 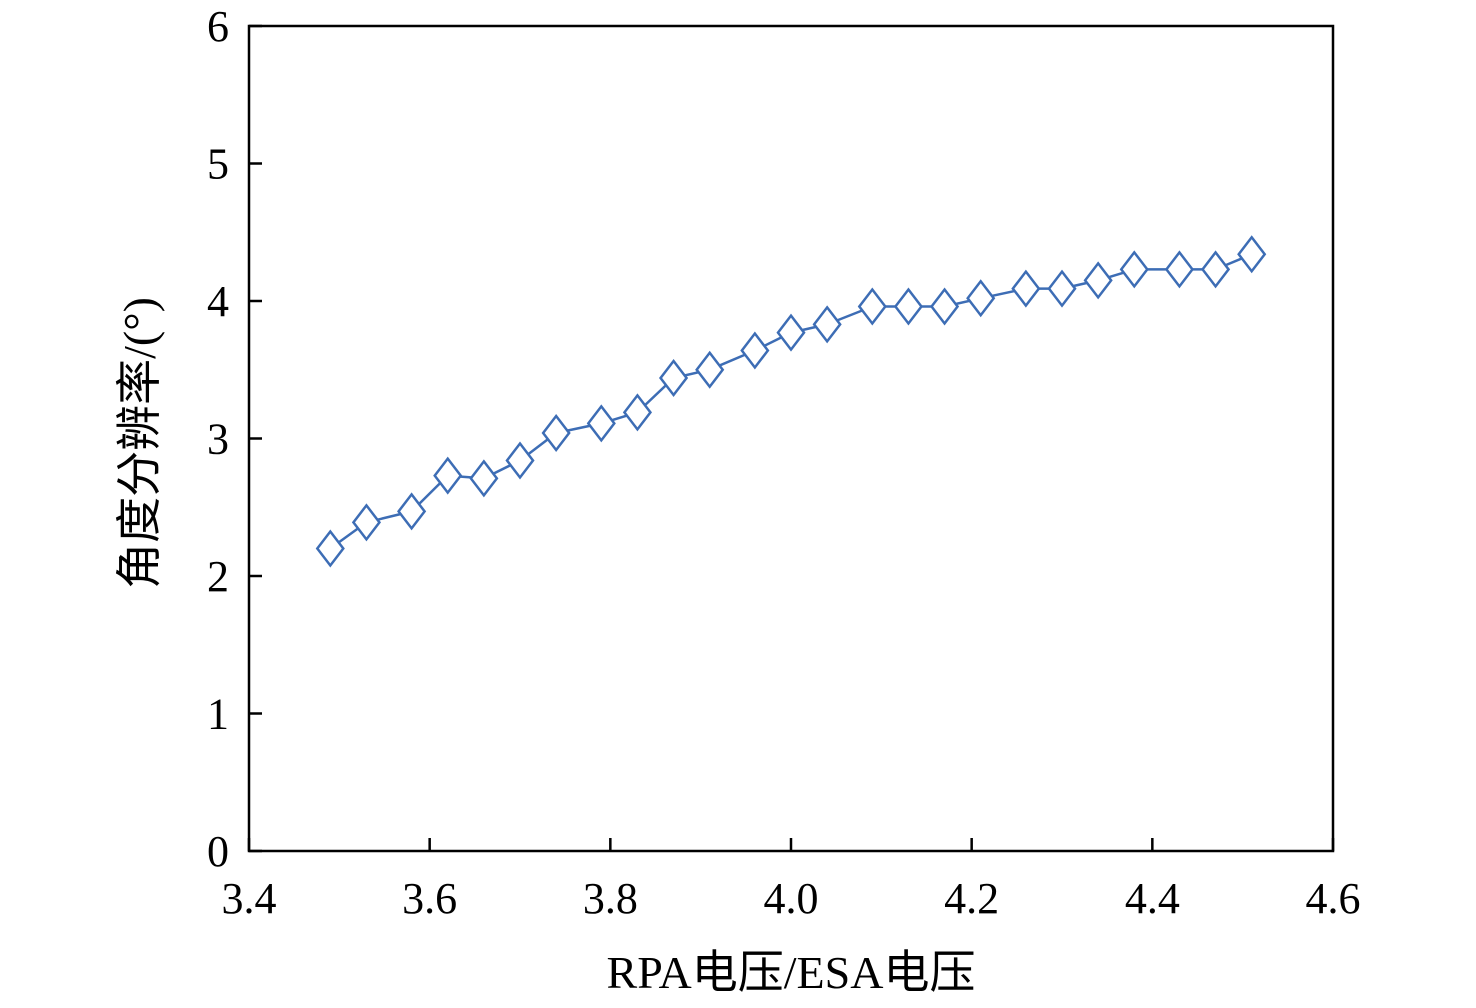 What do you see at coordinates (218, 851) in the screenshot?
I see `y-tick-label: 0` at bounding box center [218, 851].